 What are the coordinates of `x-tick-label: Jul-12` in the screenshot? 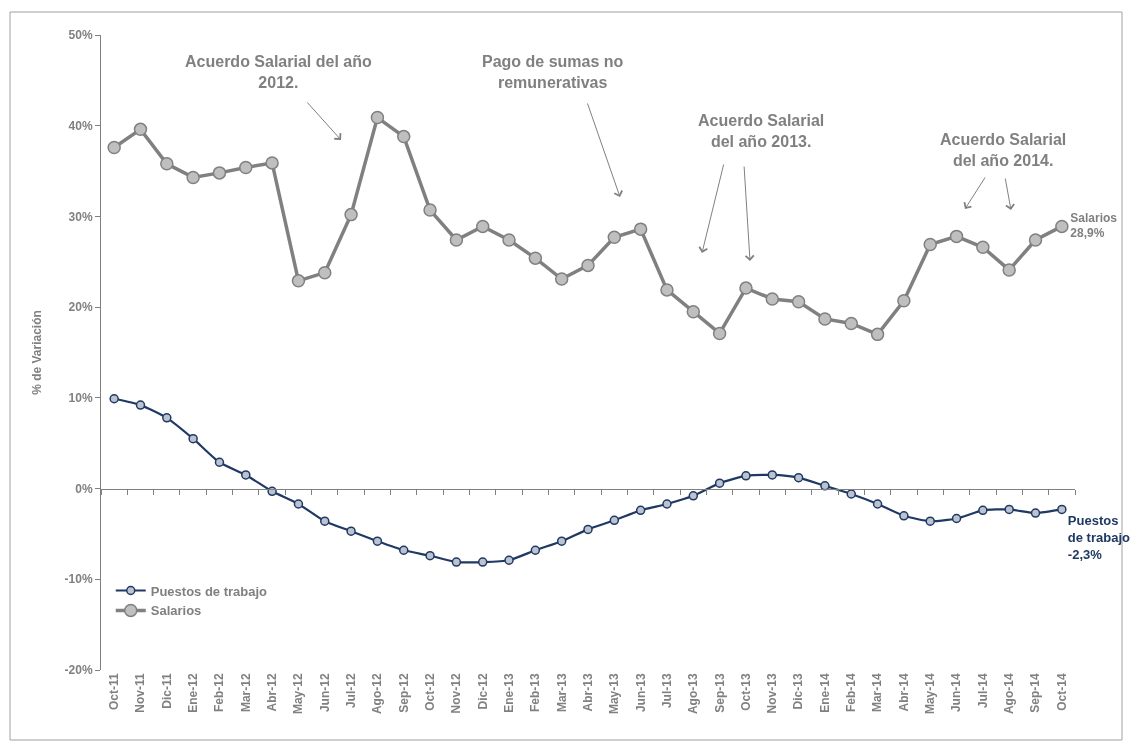 It's located at (350, 691).